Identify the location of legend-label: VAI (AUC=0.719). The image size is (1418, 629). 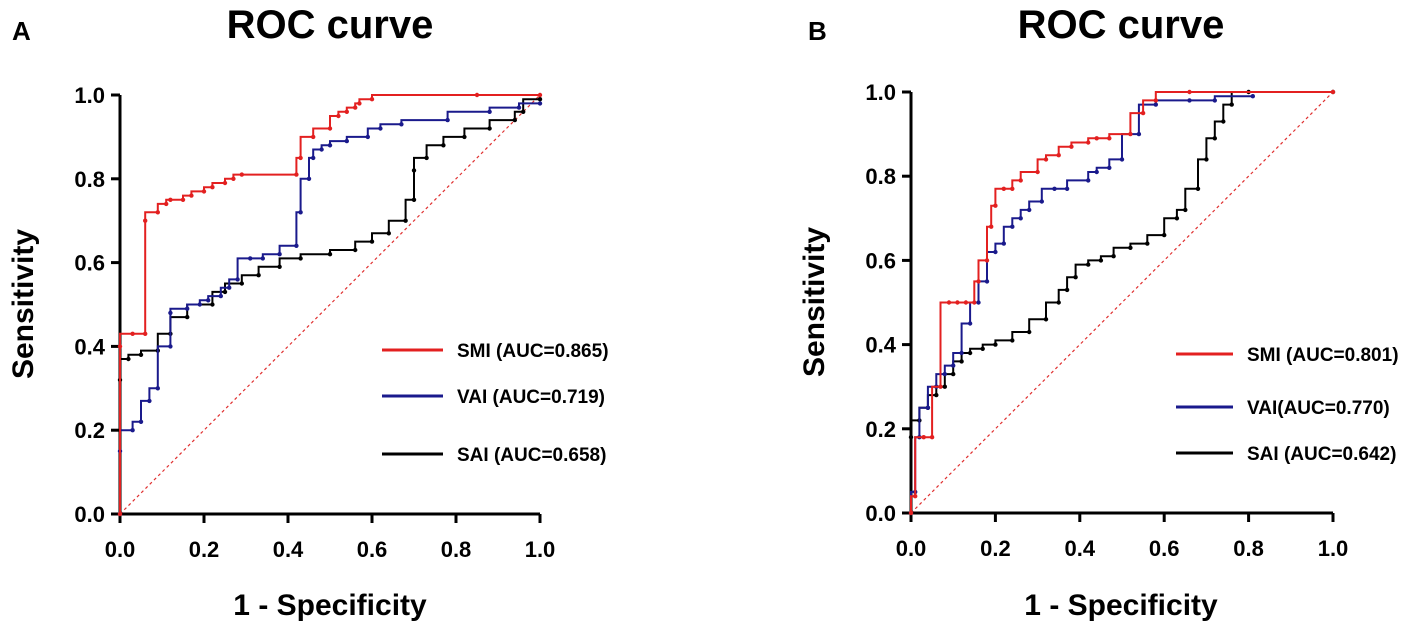
(531, 397).